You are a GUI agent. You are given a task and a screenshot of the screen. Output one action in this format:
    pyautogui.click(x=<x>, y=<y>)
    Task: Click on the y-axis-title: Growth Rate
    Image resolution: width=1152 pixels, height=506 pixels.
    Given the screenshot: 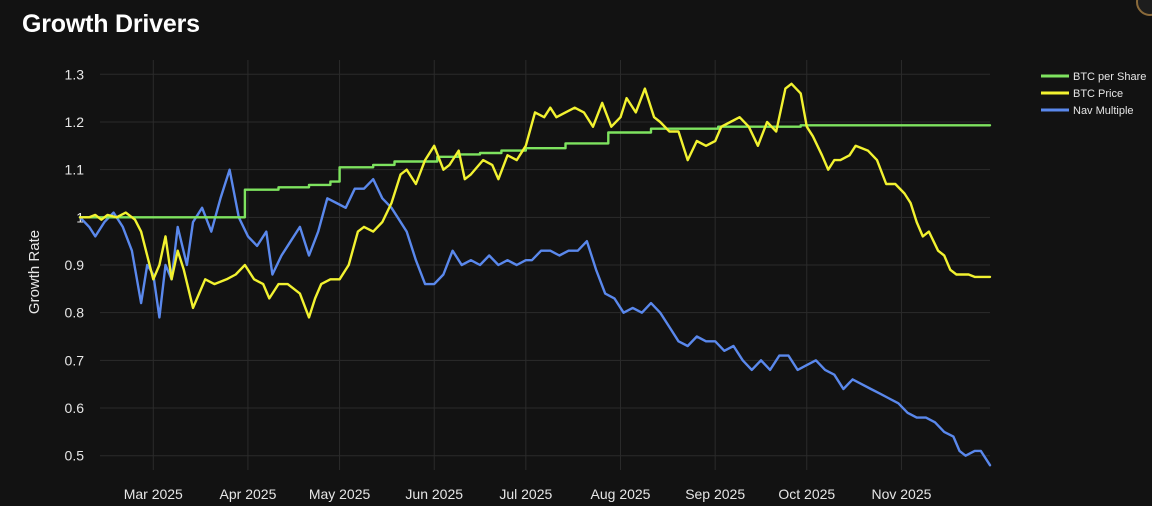 What is the action you would take?
    pyautogui.click(x=34, y=272)
    